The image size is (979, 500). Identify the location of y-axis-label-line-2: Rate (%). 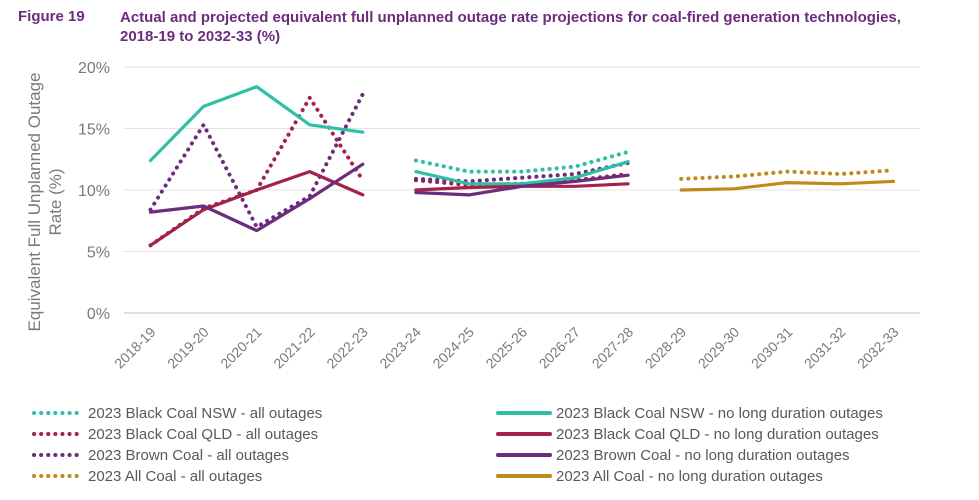
(55, 201).